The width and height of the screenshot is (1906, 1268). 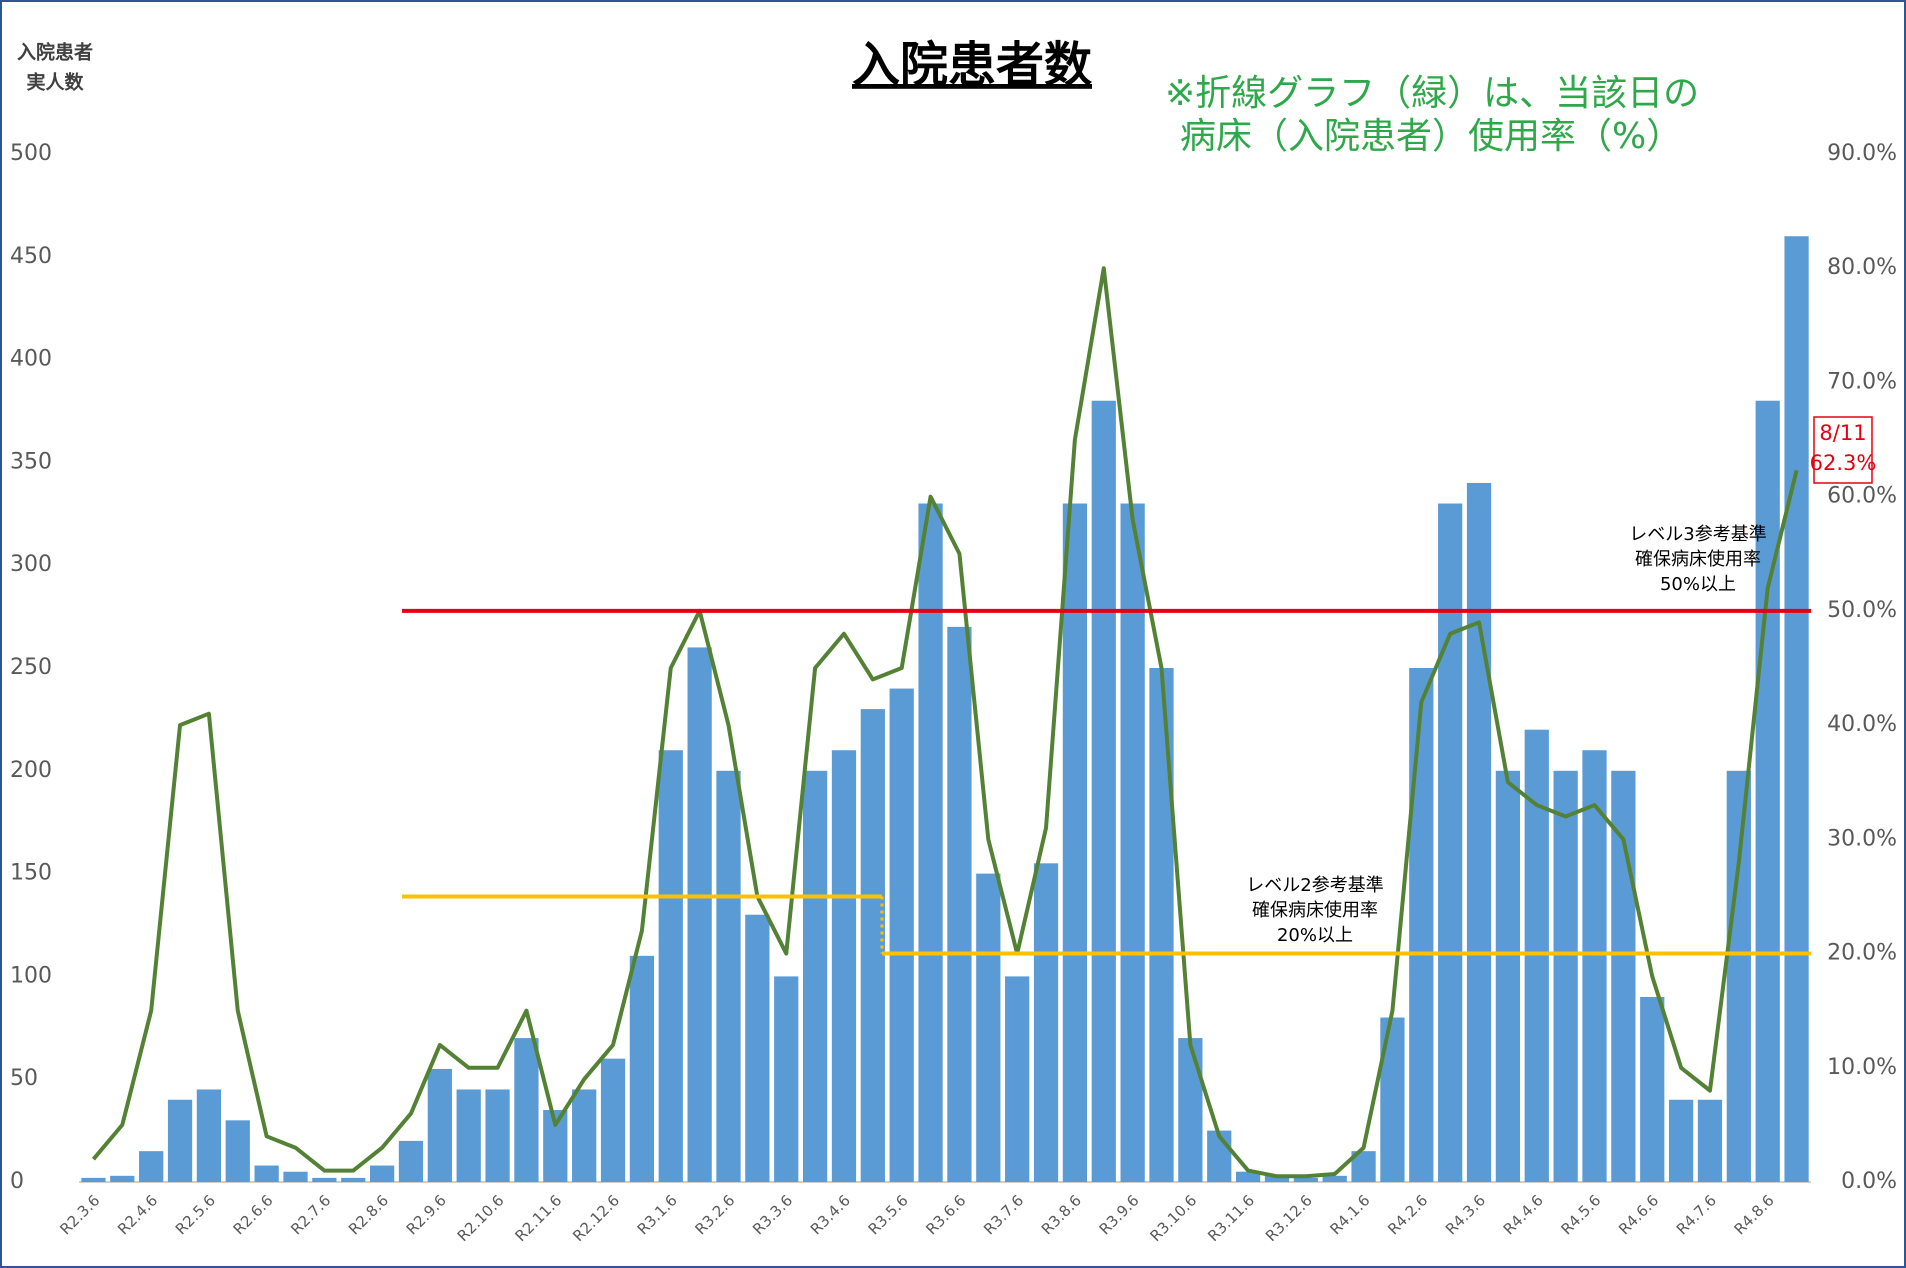 What do you see at coordinates (1698, 584) in the screenshot?
I see `reference-label: 50%以上` at bounding box center [1698, 584].